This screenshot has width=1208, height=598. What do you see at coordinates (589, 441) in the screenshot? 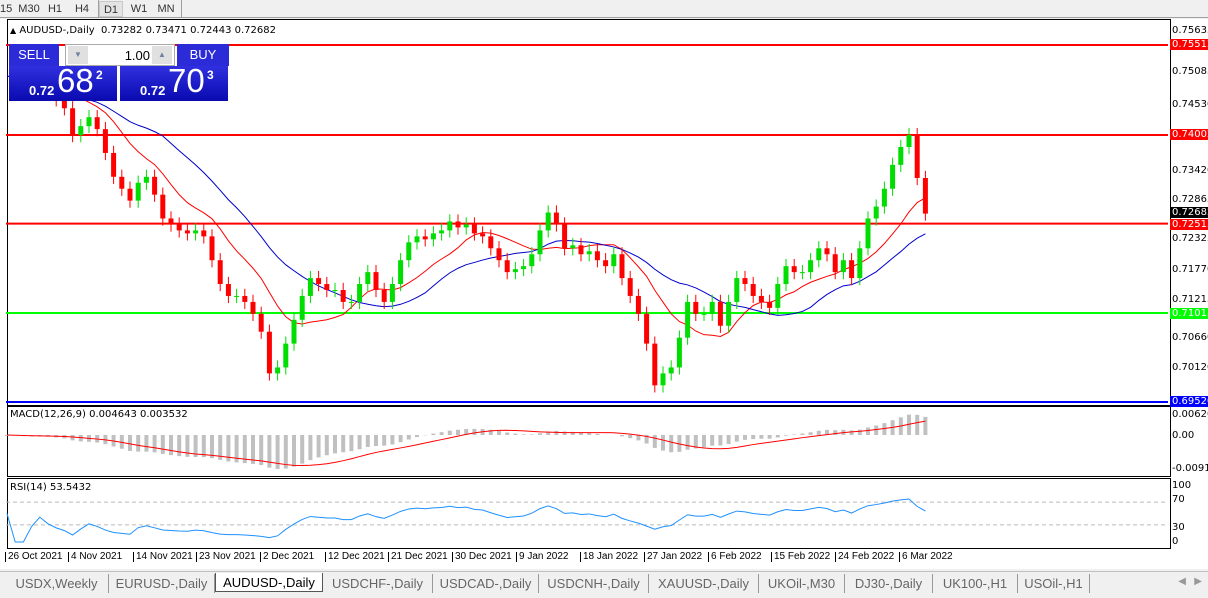
I see `macd-pane` at bounding box center [589, 441].